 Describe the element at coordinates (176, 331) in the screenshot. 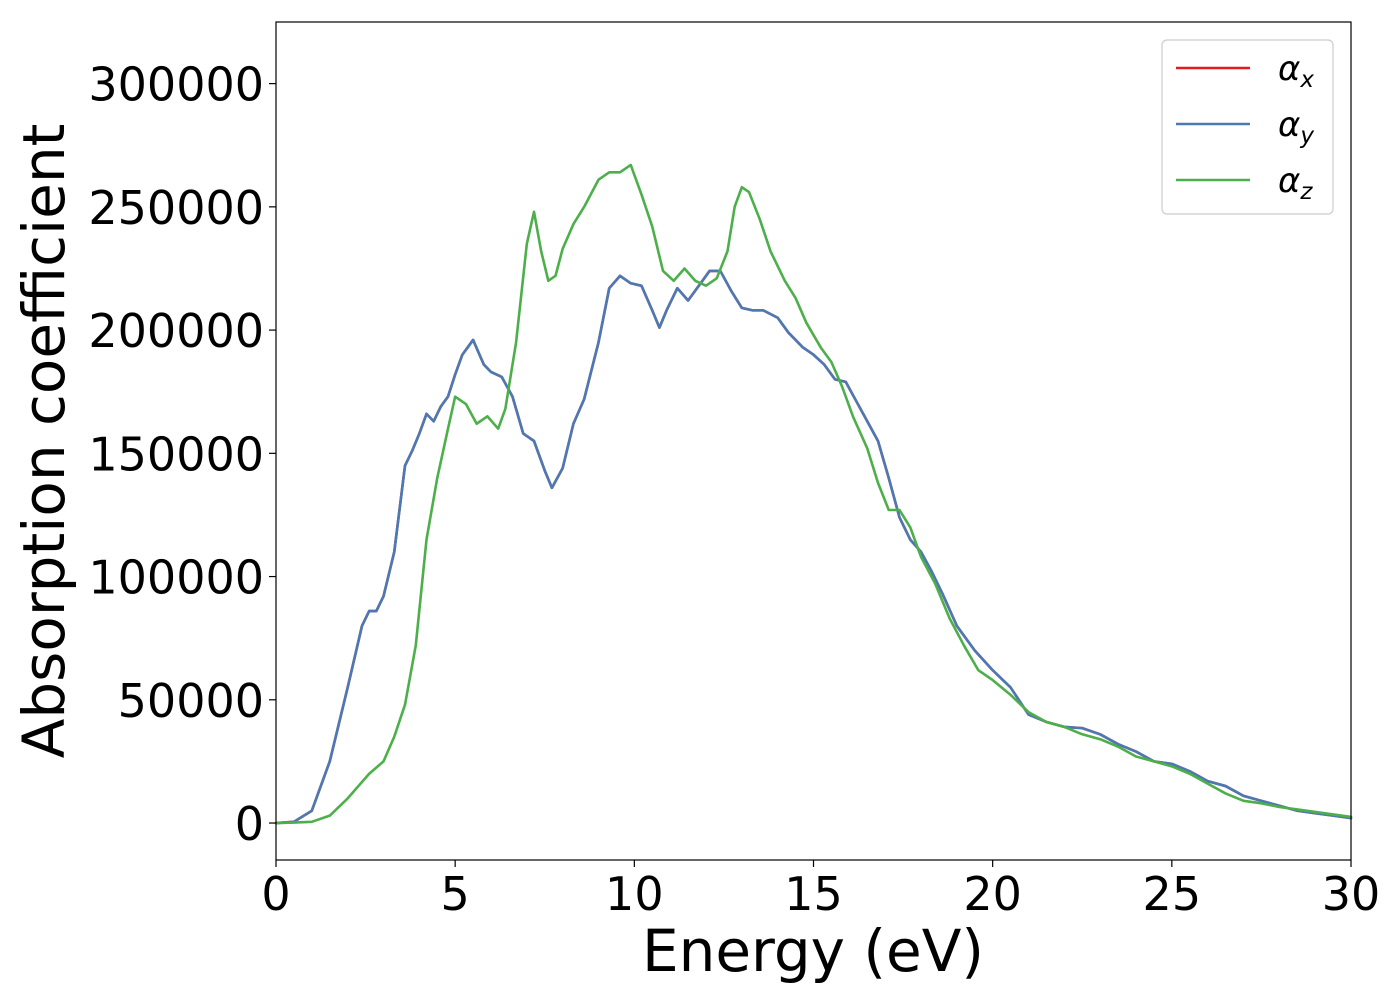

I see `y-tick-label: 200000` at that location.